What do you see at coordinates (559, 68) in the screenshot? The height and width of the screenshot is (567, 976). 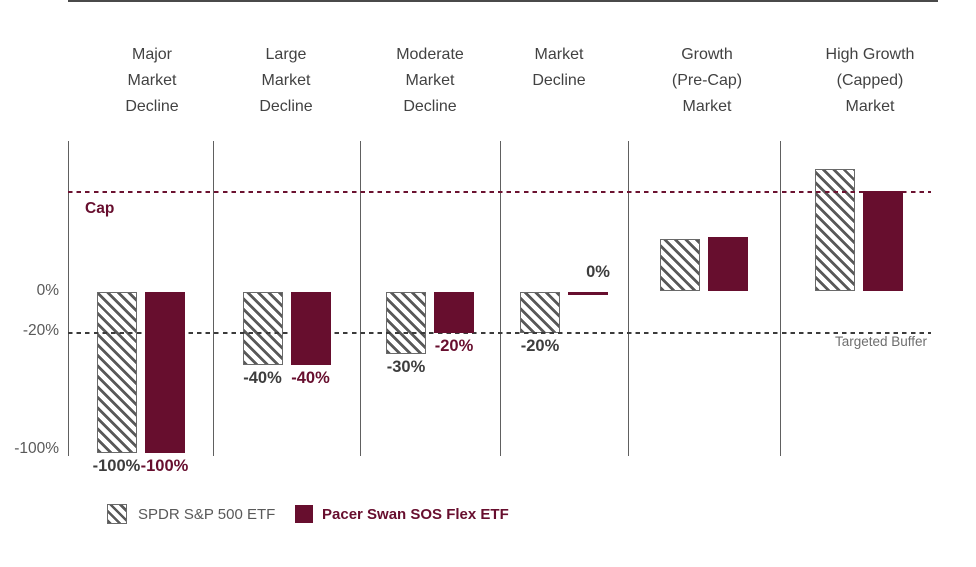 I see `category-header: Market Decline` at bounding box center [559, 68].